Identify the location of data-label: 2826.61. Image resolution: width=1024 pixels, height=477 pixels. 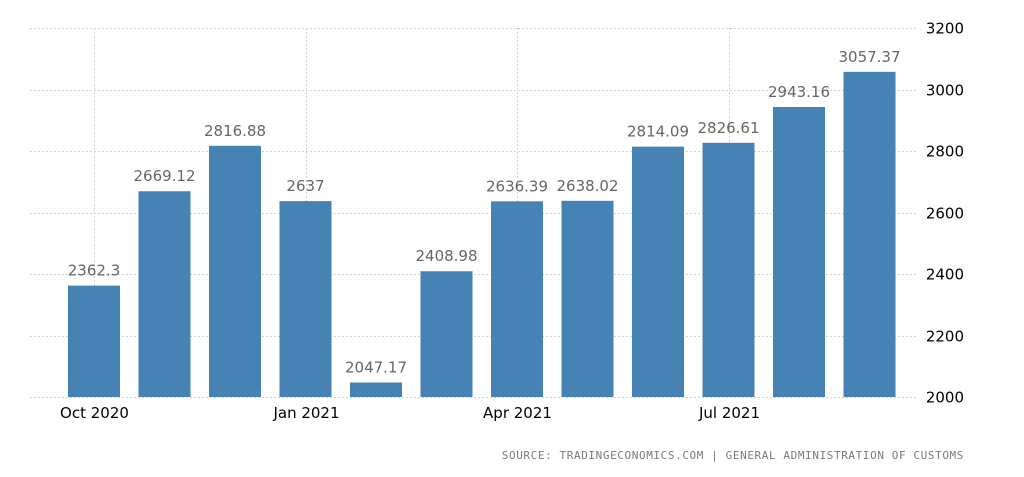
(728, 128).